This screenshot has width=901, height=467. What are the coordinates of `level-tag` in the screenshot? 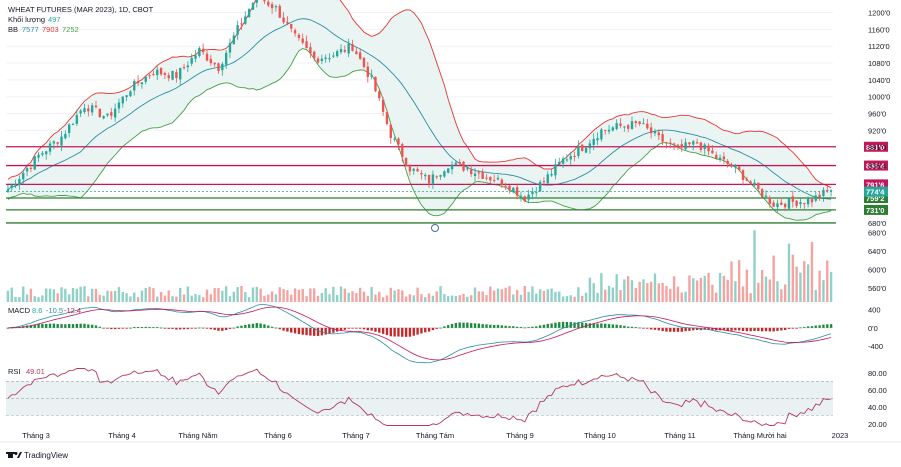 It's located at (876, 165).